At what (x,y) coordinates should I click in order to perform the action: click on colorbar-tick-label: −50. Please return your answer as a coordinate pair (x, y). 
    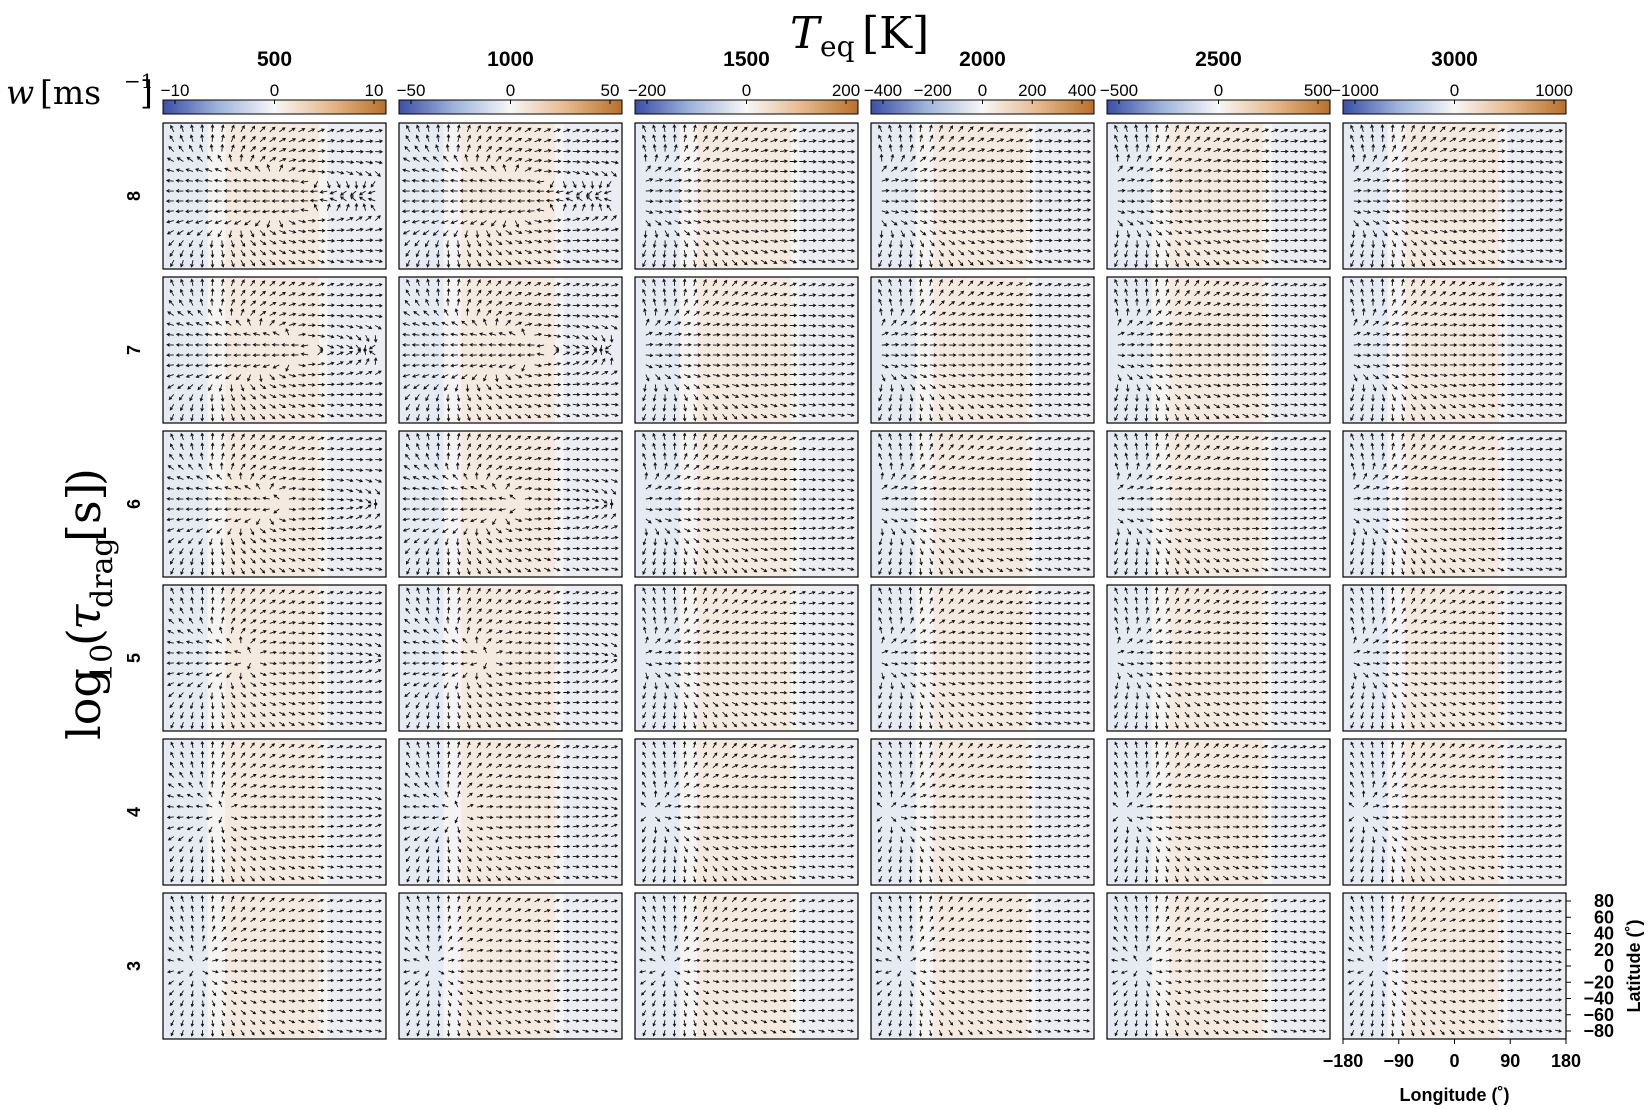
    Looking at the image, I should click on (411, 90).